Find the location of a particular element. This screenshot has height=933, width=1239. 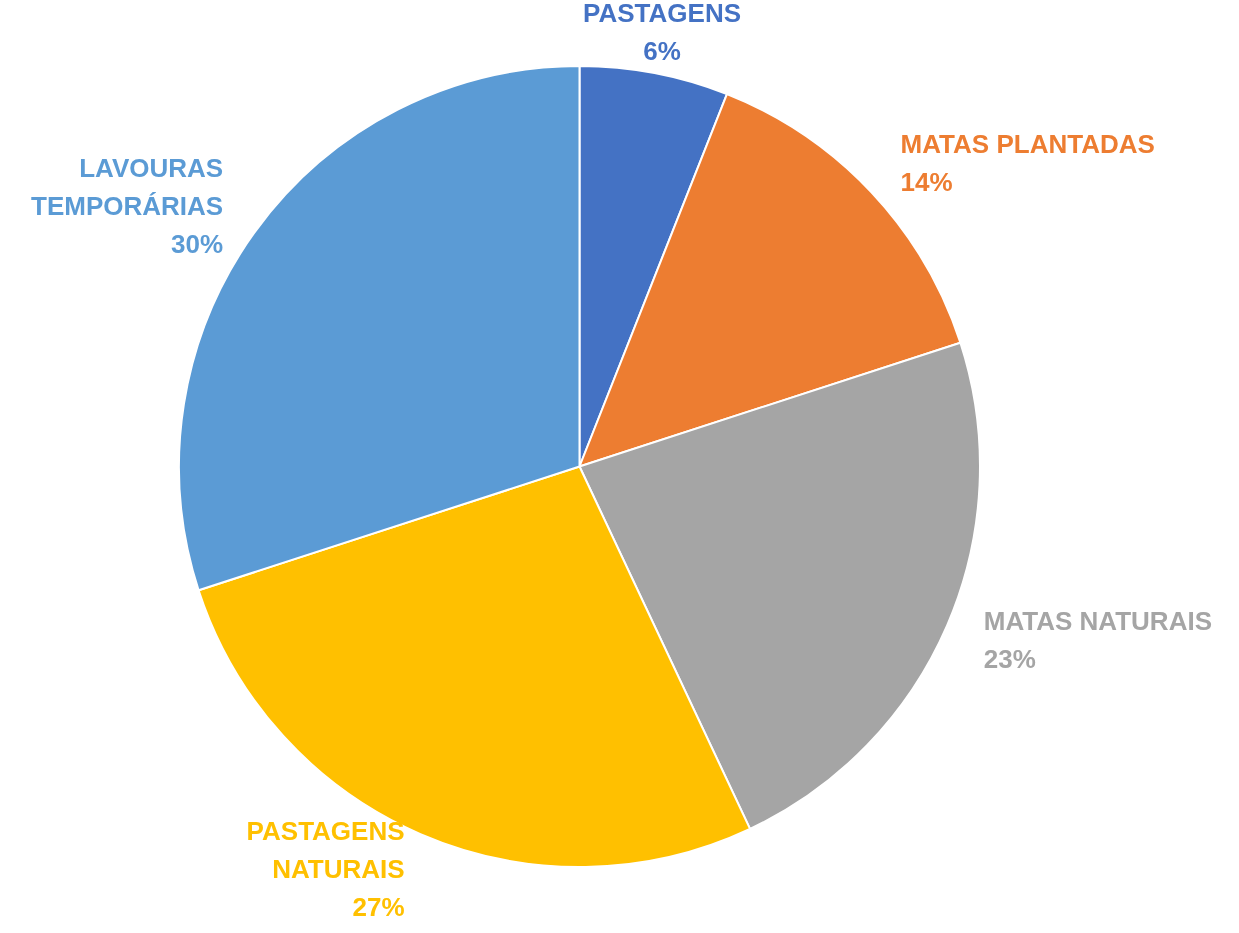

data-label: 23% is located at coordinates (1009, 658).